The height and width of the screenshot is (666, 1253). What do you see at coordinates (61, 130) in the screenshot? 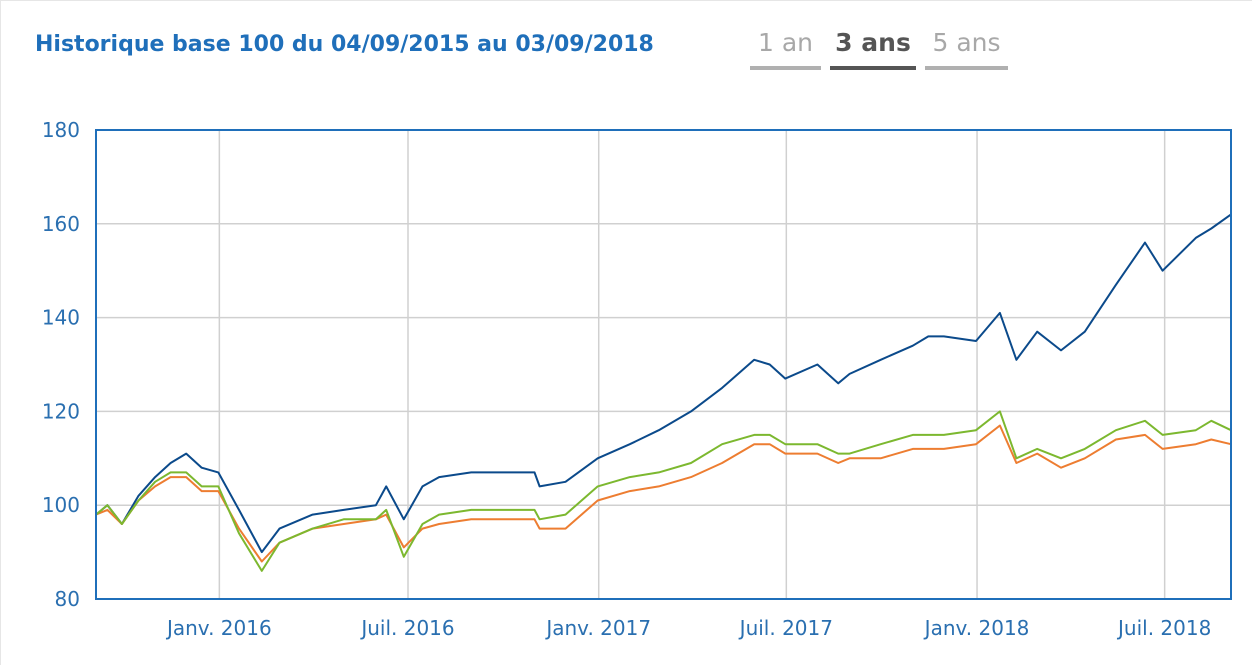
I see `y-tick-label: 180` at bounding box center [61, 130].